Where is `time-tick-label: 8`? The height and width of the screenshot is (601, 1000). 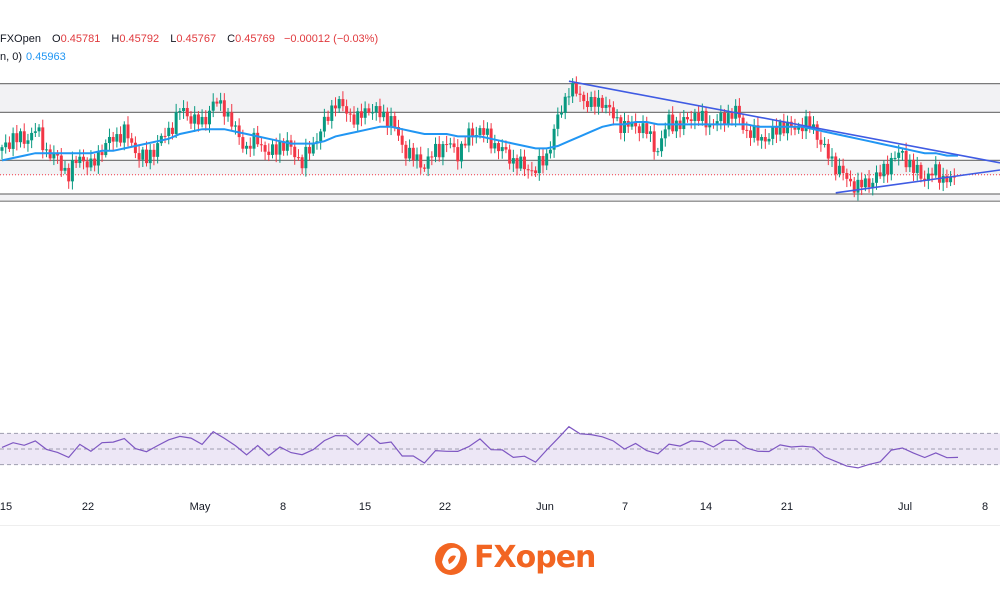
time-tick-label: 8 is located at coordinates (985, 507).